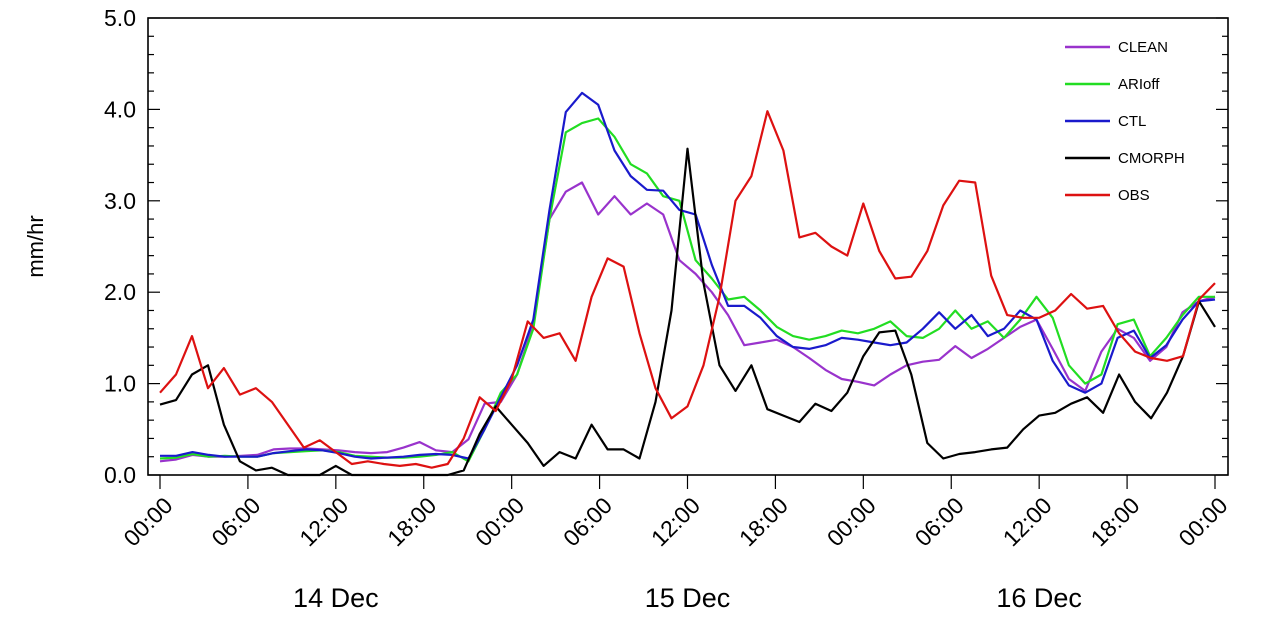  Describe the element at coordinates (1139, 84) in the screenshot. I see `legend-label: ARIoff` at that location.